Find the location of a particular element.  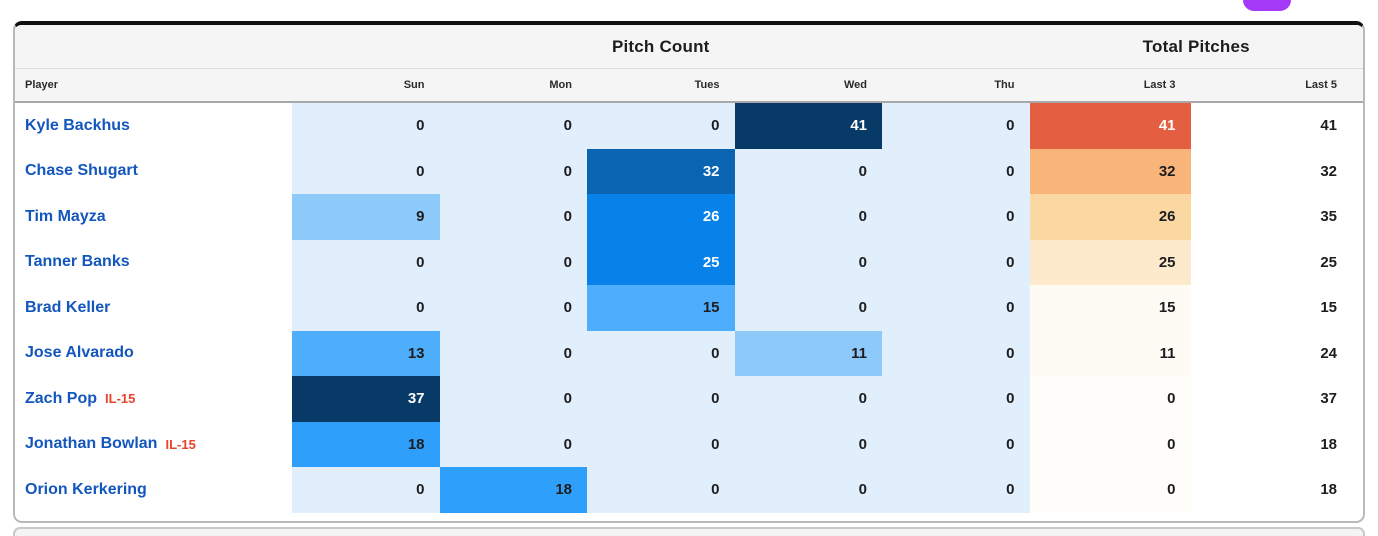

player-cell: Jose Alvarado is located at coordinates (153, 354).